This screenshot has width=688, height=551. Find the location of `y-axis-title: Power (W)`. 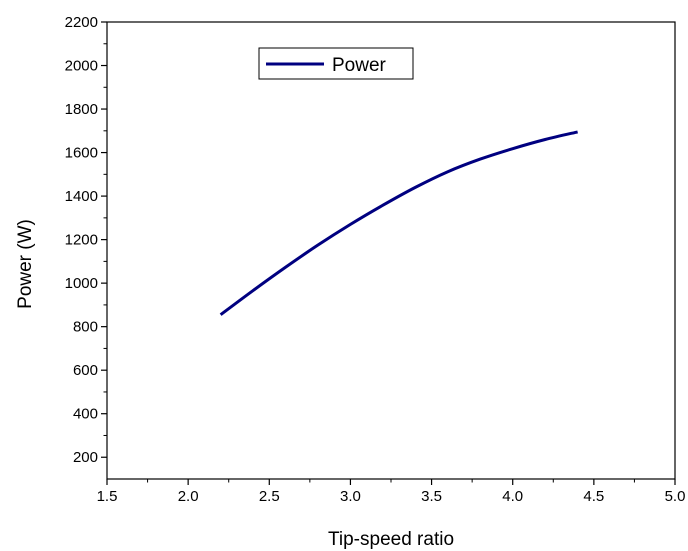

y-axis-title: Power (W) is located at coordinates (25, 264).